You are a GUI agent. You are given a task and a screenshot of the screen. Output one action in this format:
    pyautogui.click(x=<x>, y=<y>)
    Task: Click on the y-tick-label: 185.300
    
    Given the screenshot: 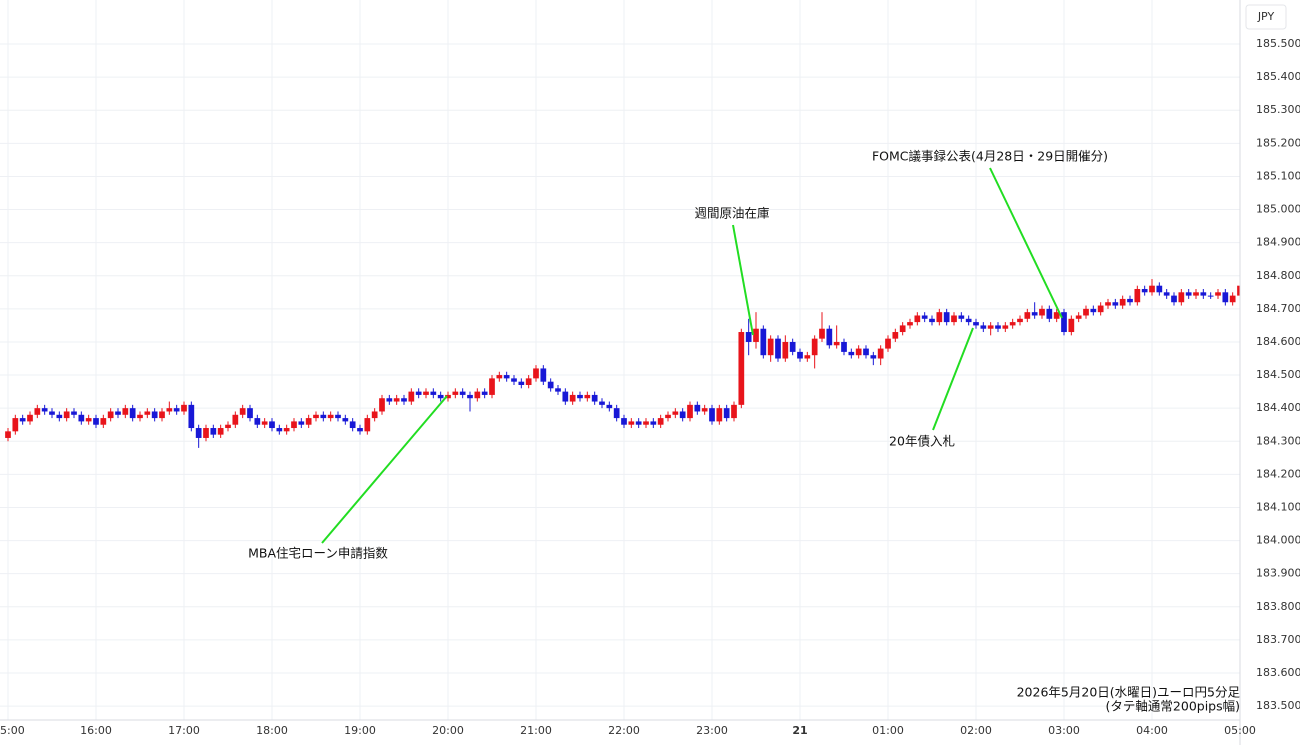 What is the action you would take?
    pyautogui.click(x=1278, y=109)
    